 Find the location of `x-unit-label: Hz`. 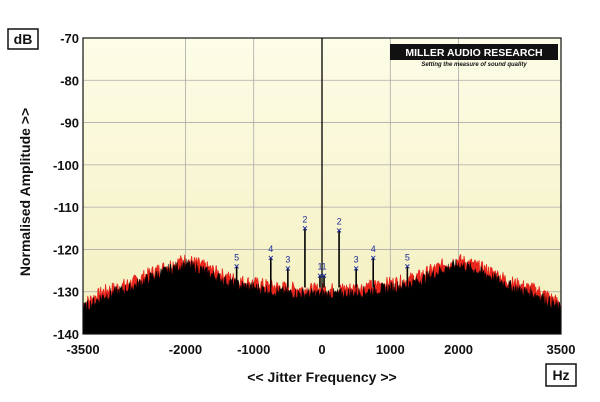

x-unit-label: Hz is located at coordinates (560, 375).